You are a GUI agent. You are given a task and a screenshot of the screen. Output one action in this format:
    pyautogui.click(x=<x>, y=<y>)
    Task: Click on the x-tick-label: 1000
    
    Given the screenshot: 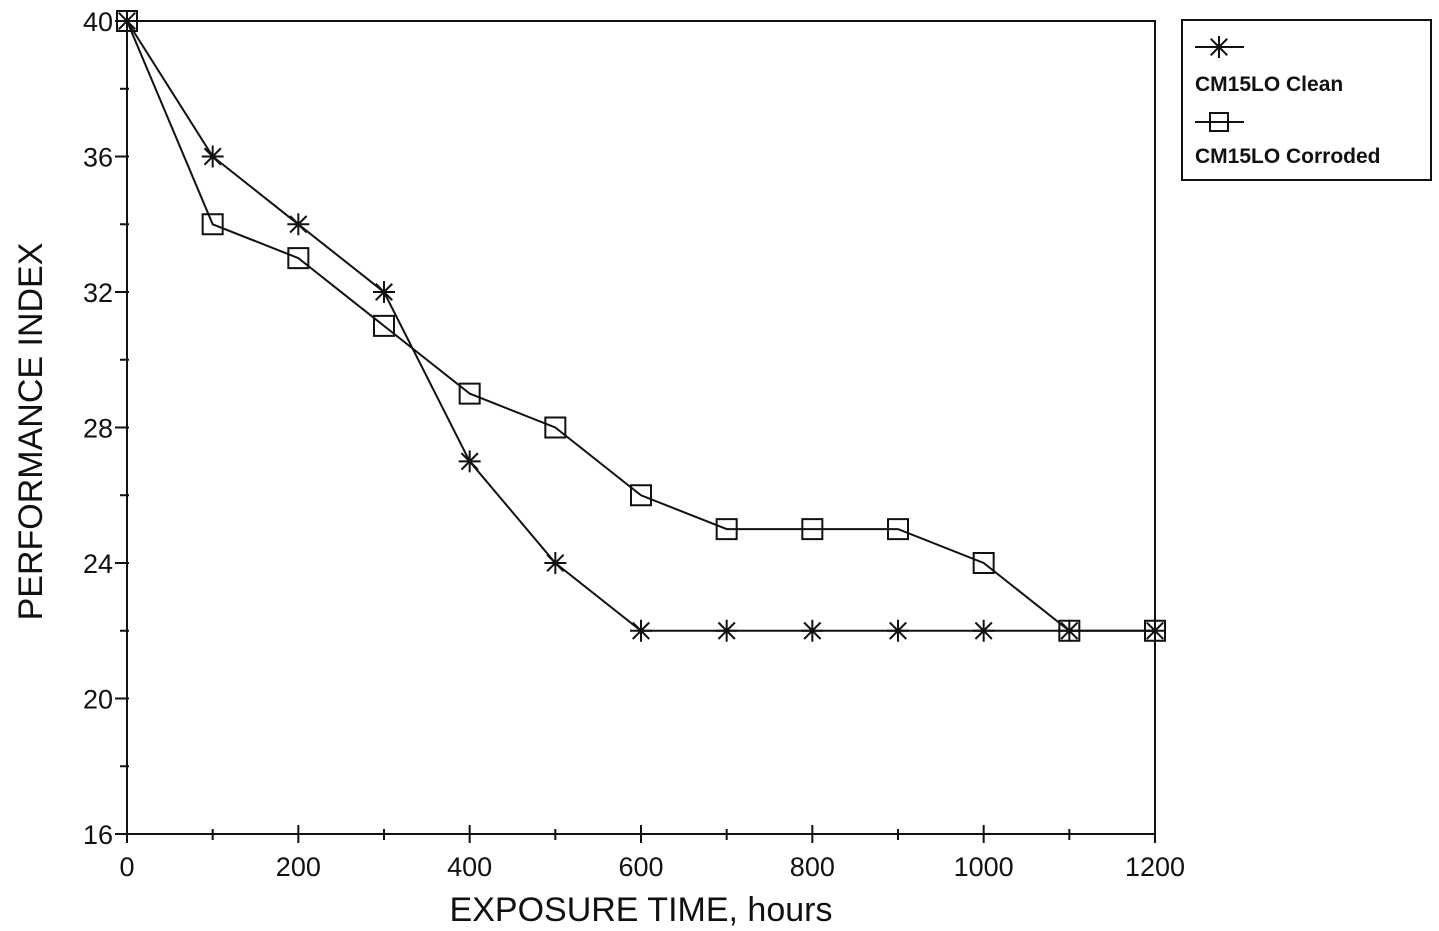 What is the action you would take?
    pyautogui.click(x=984, y=867)
    